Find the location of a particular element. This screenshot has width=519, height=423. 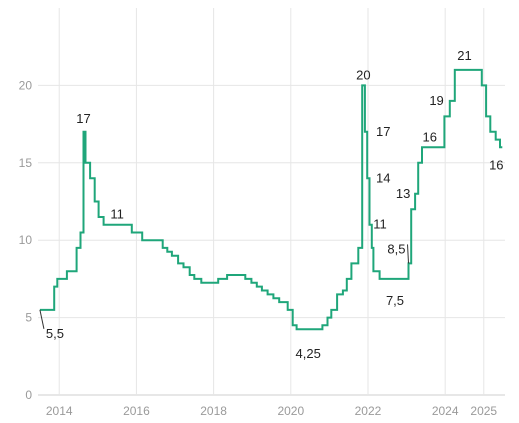

x-axis: 2014 2016 2018 2020 2022 2024 2025 is located at coordinates (272, 411).